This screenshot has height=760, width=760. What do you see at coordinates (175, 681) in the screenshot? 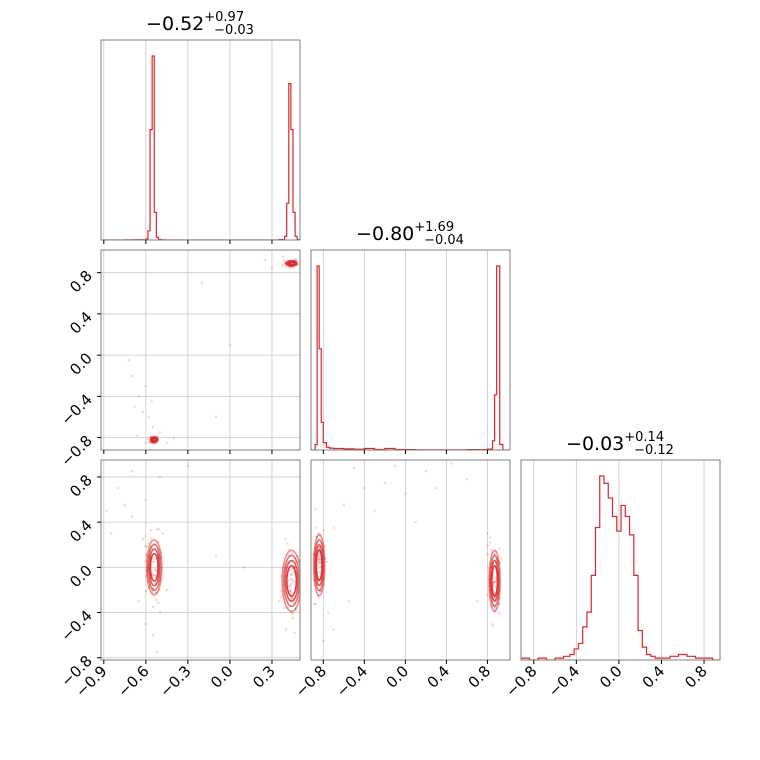
I see `x-tick-label: −0.3` at bounding box center [175, 681].